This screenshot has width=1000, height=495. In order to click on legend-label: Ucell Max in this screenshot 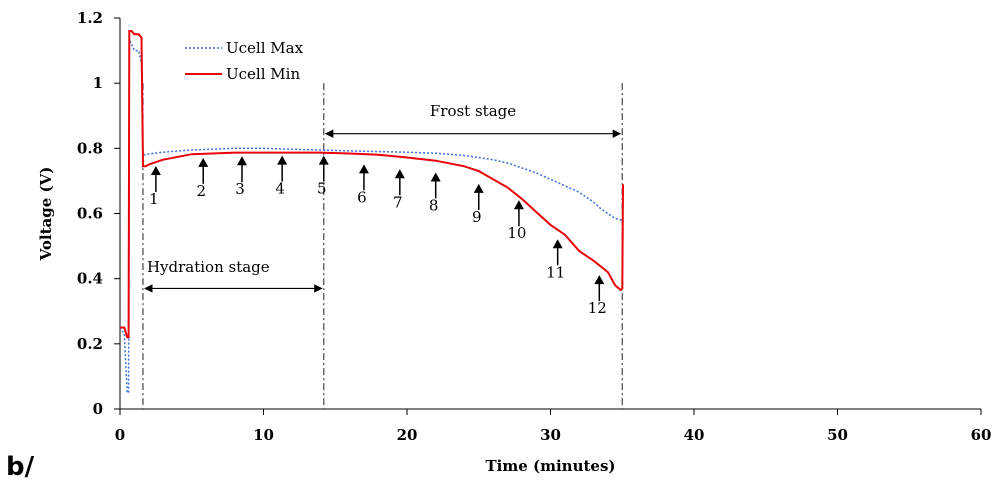, I will do `click(265, 48)`.